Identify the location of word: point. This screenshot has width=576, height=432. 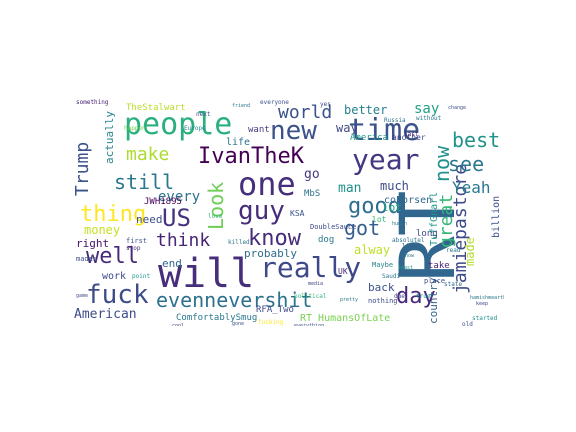
(141, 276).